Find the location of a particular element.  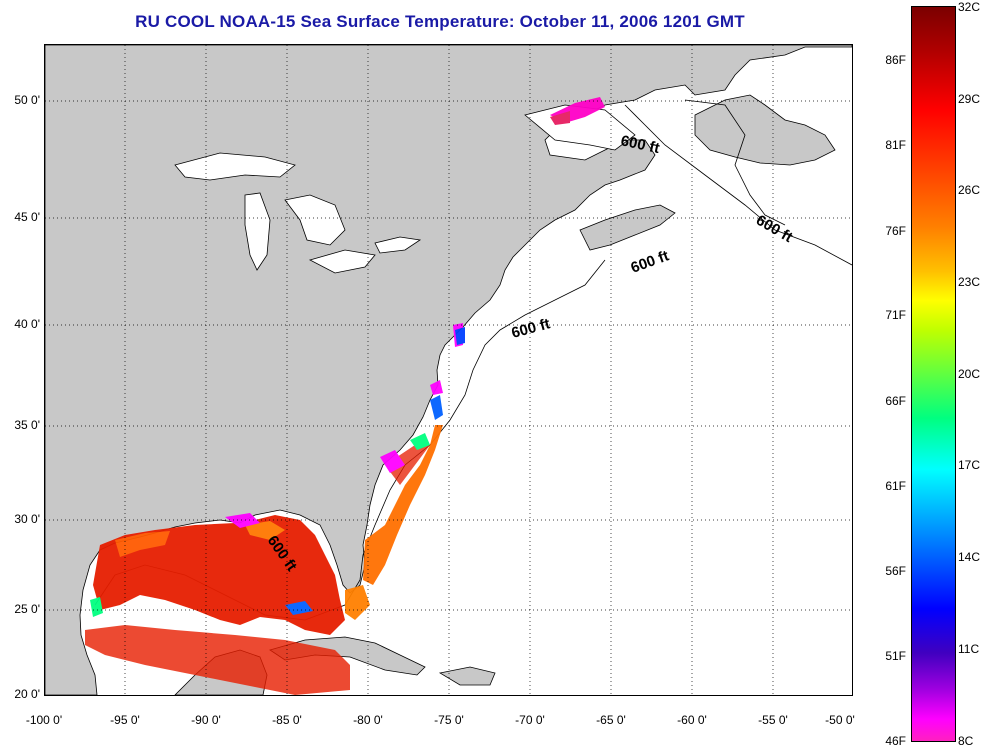

temperature-colorbar is located at coordinates (933, 374).